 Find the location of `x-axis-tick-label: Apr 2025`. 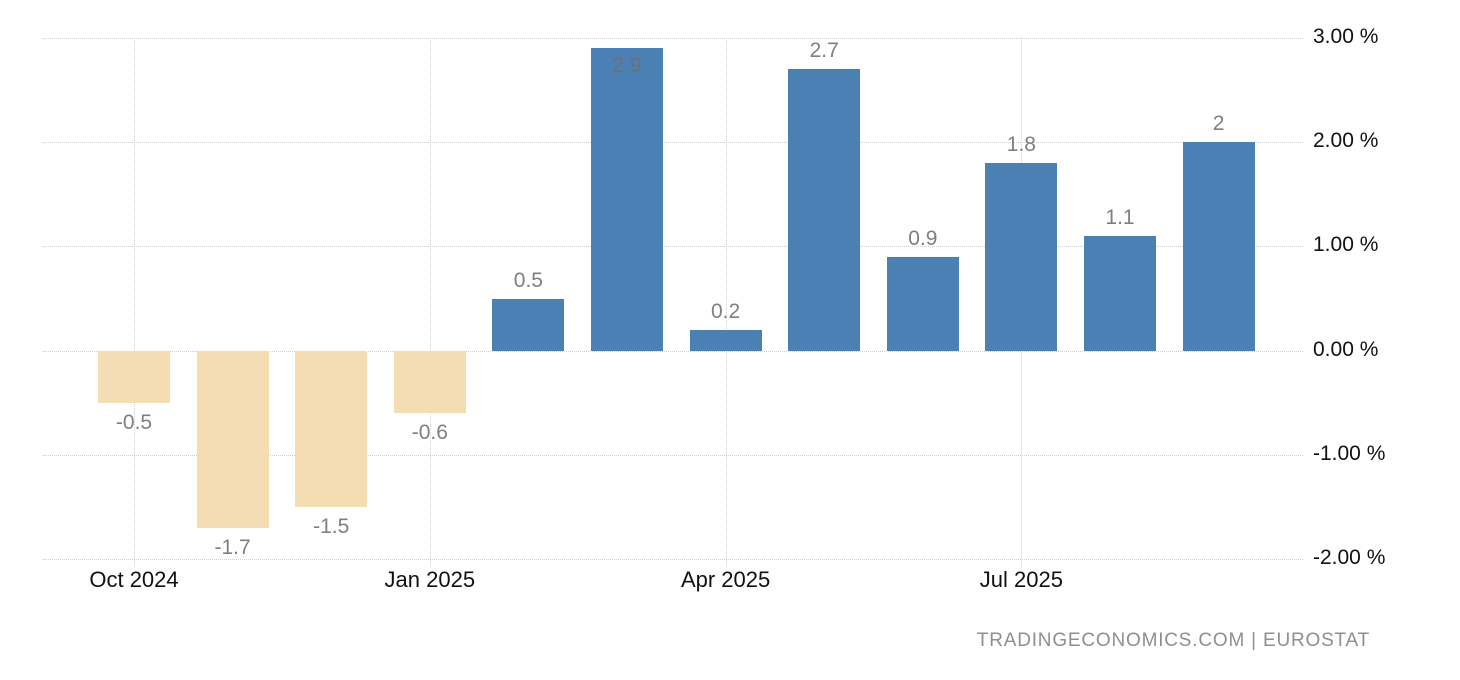

x-axis-tick-label: Apr 2025 is located at coordinates (725, 579).